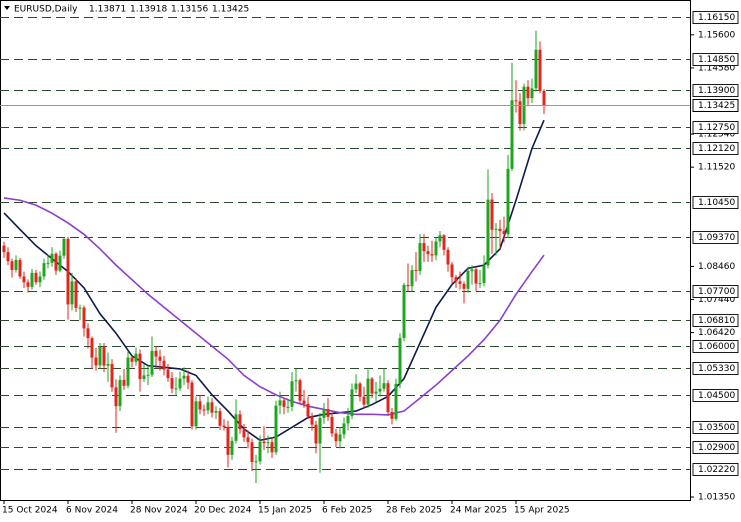 Image resolution: width=741 pixels, height=522 pixels. I want to click on level-label: 1.16150, so click(716, 18).